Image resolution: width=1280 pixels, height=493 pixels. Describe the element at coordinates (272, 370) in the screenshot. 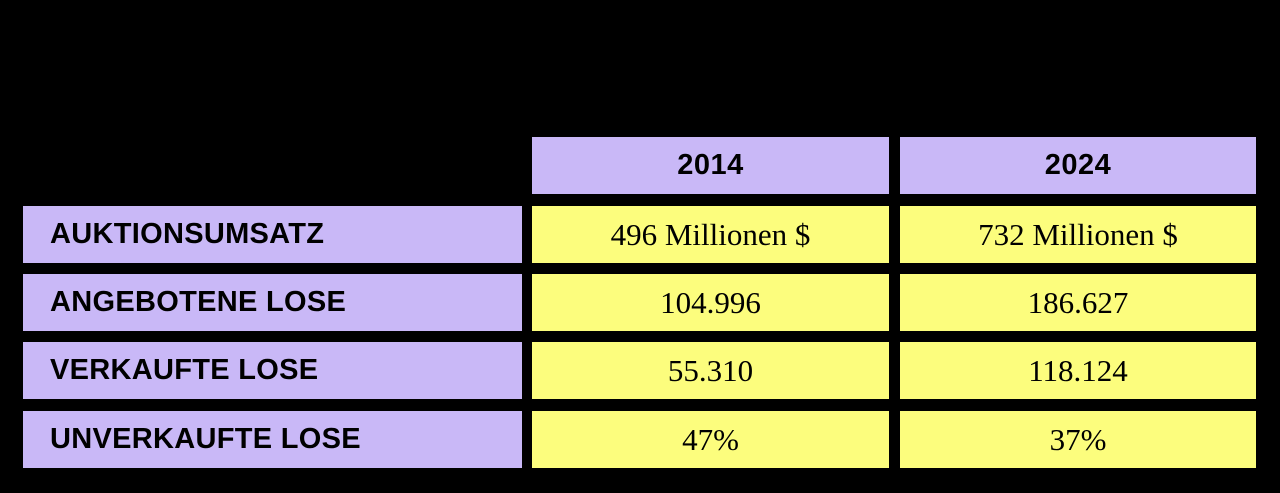

I see `row-label-verkaufte-lose: VERKAUFTE LOSE` at that location.